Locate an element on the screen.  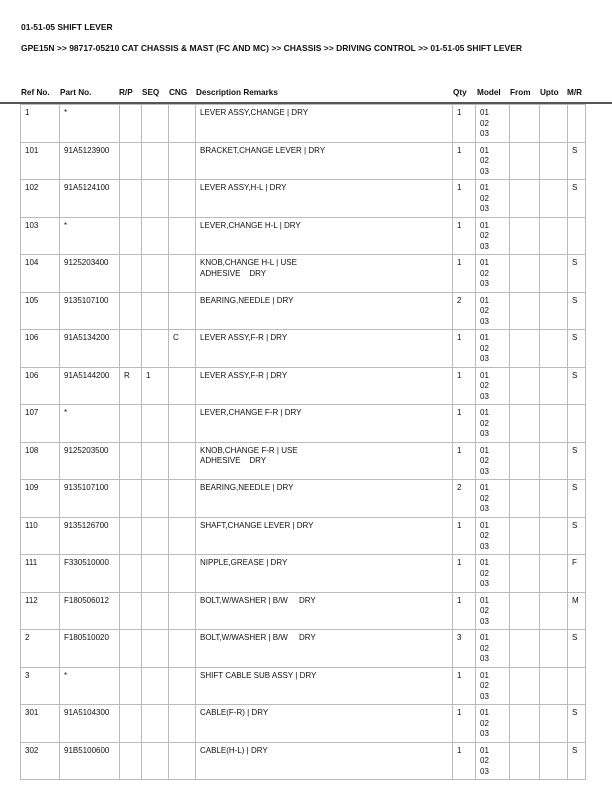
cell-part: 91A5123900 is located at coordinates (89, 160).